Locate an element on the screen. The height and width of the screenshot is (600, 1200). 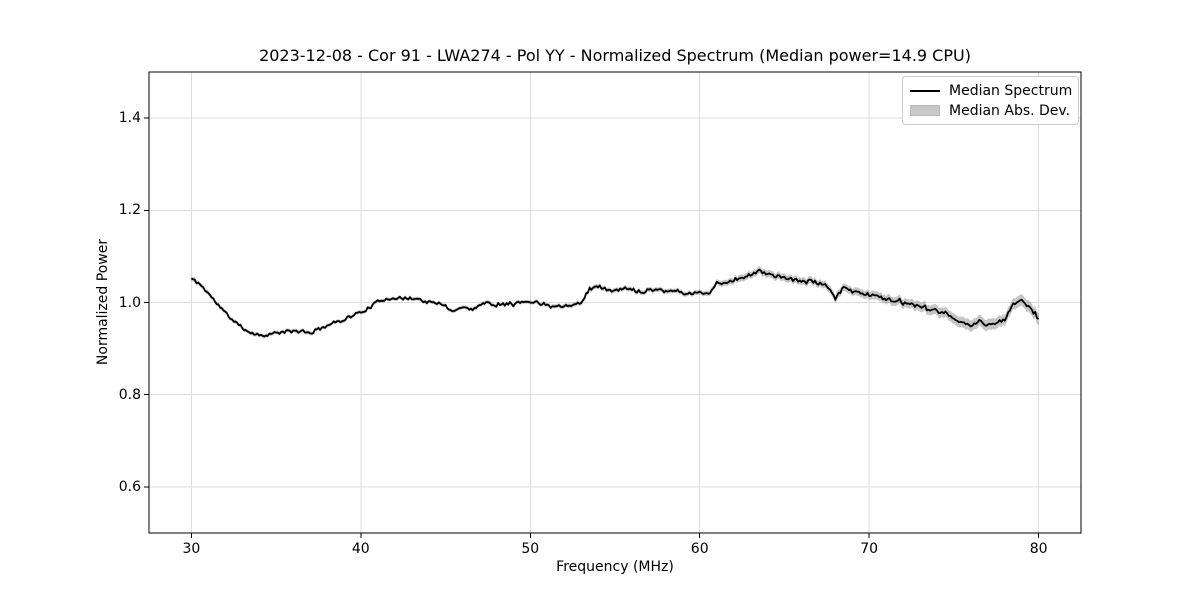
legend-item-median-spectrum: Median Spectrum is located at coordinates (991, 90).